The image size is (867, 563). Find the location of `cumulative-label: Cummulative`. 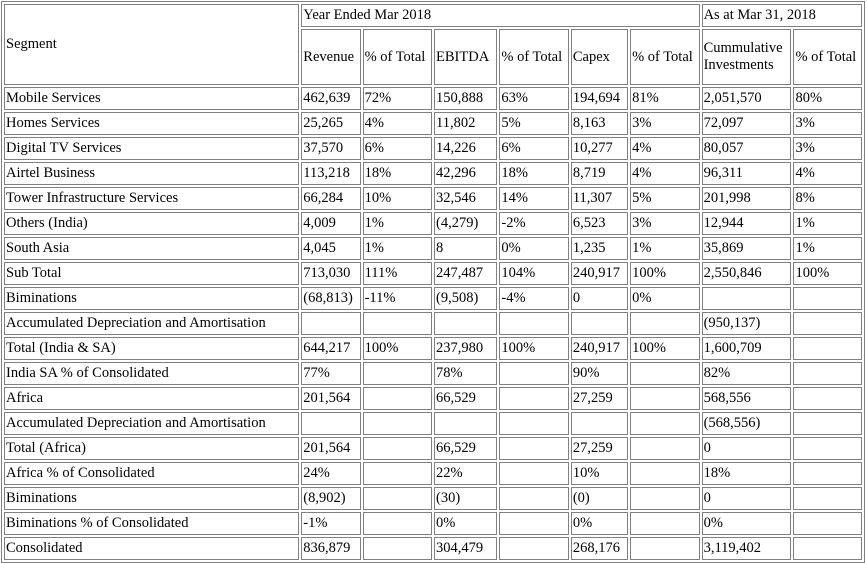

cumulative-label: Cummulative is located at coordinates (743, 48).